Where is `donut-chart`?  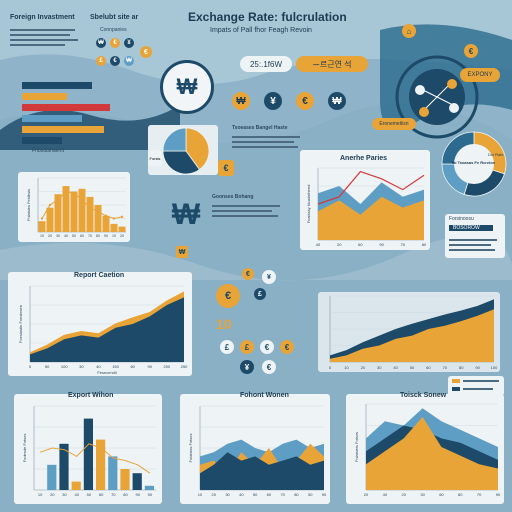
donut-chart is located at coordinates (474, 164).